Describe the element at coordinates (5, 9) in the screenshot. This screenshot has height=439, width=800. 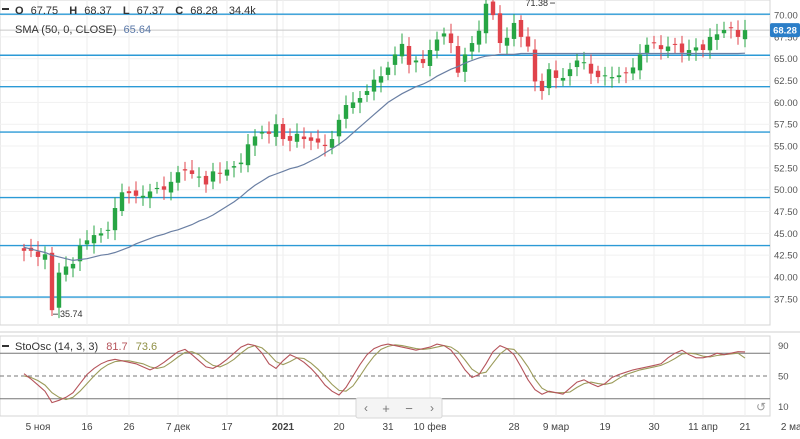
I see `legend-collapse-icon` at that location.